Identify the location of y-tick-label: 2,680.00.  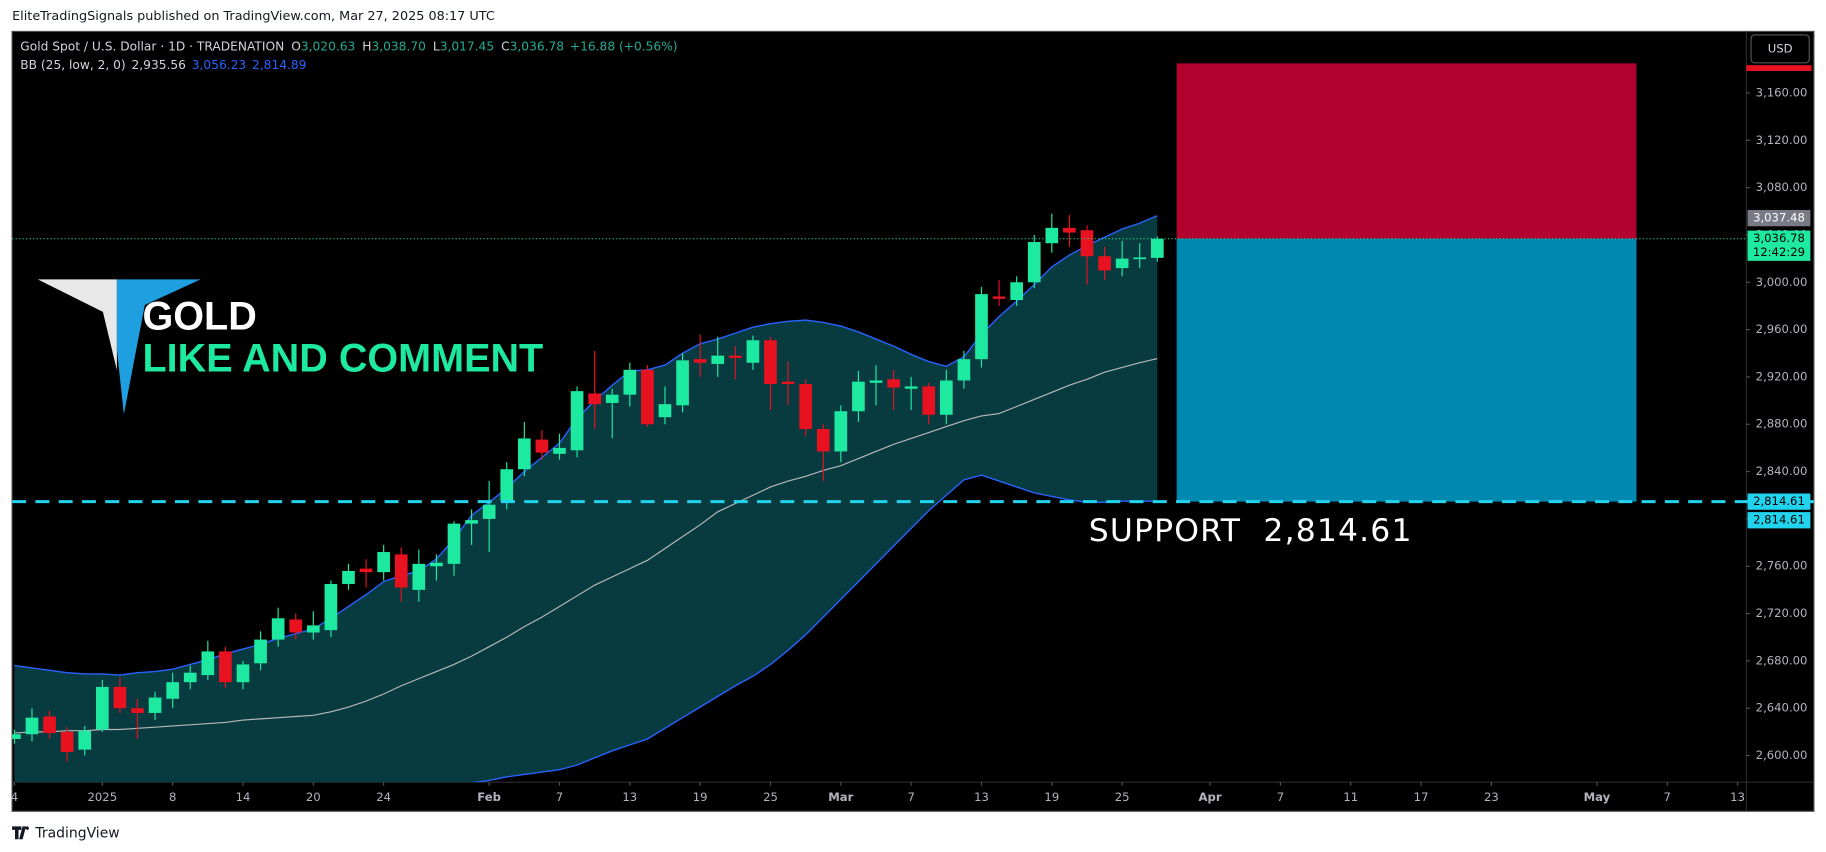
(1782, 660).